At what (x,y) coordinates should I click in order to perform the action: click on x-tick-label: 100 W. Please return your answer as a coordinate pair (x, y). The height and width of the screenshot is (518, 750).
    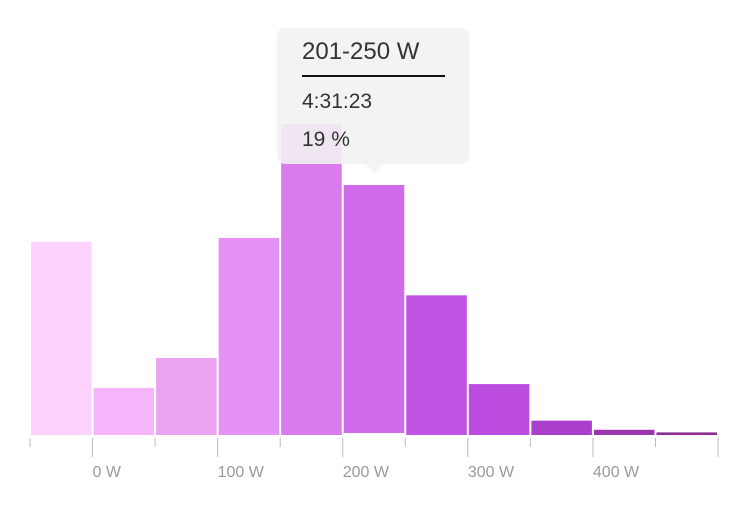
    Looking at the image, I should click on (241, 472).